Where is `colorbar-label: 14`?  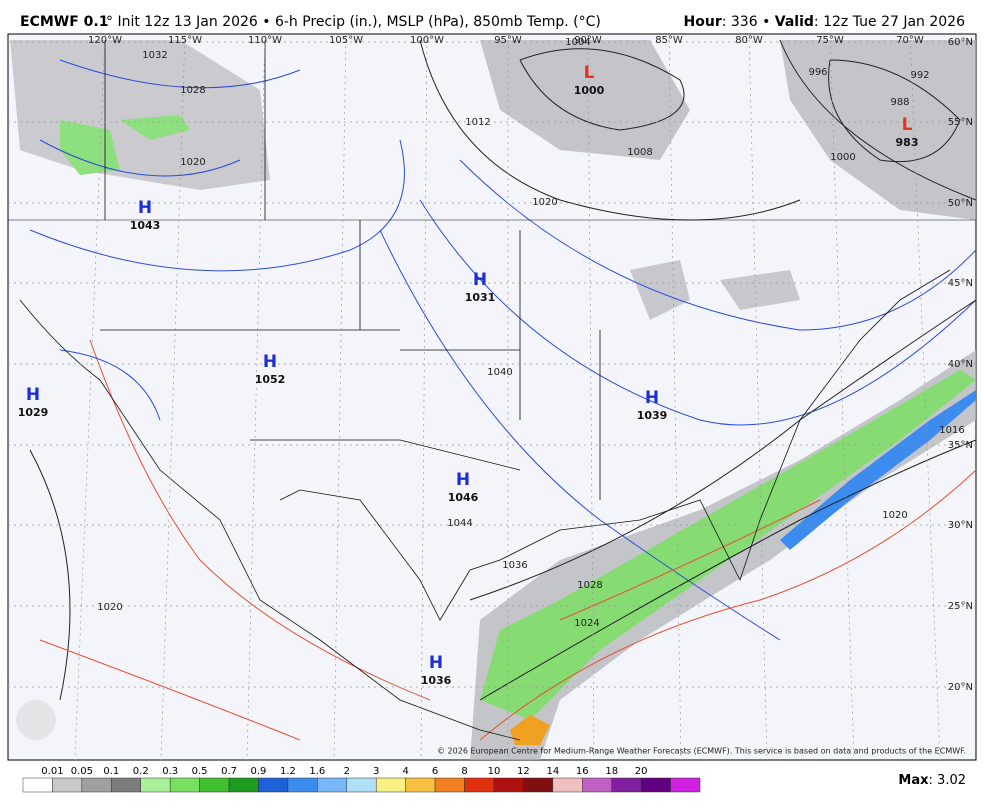 colorbar-label: 14 is located at coordinates (552, 771).